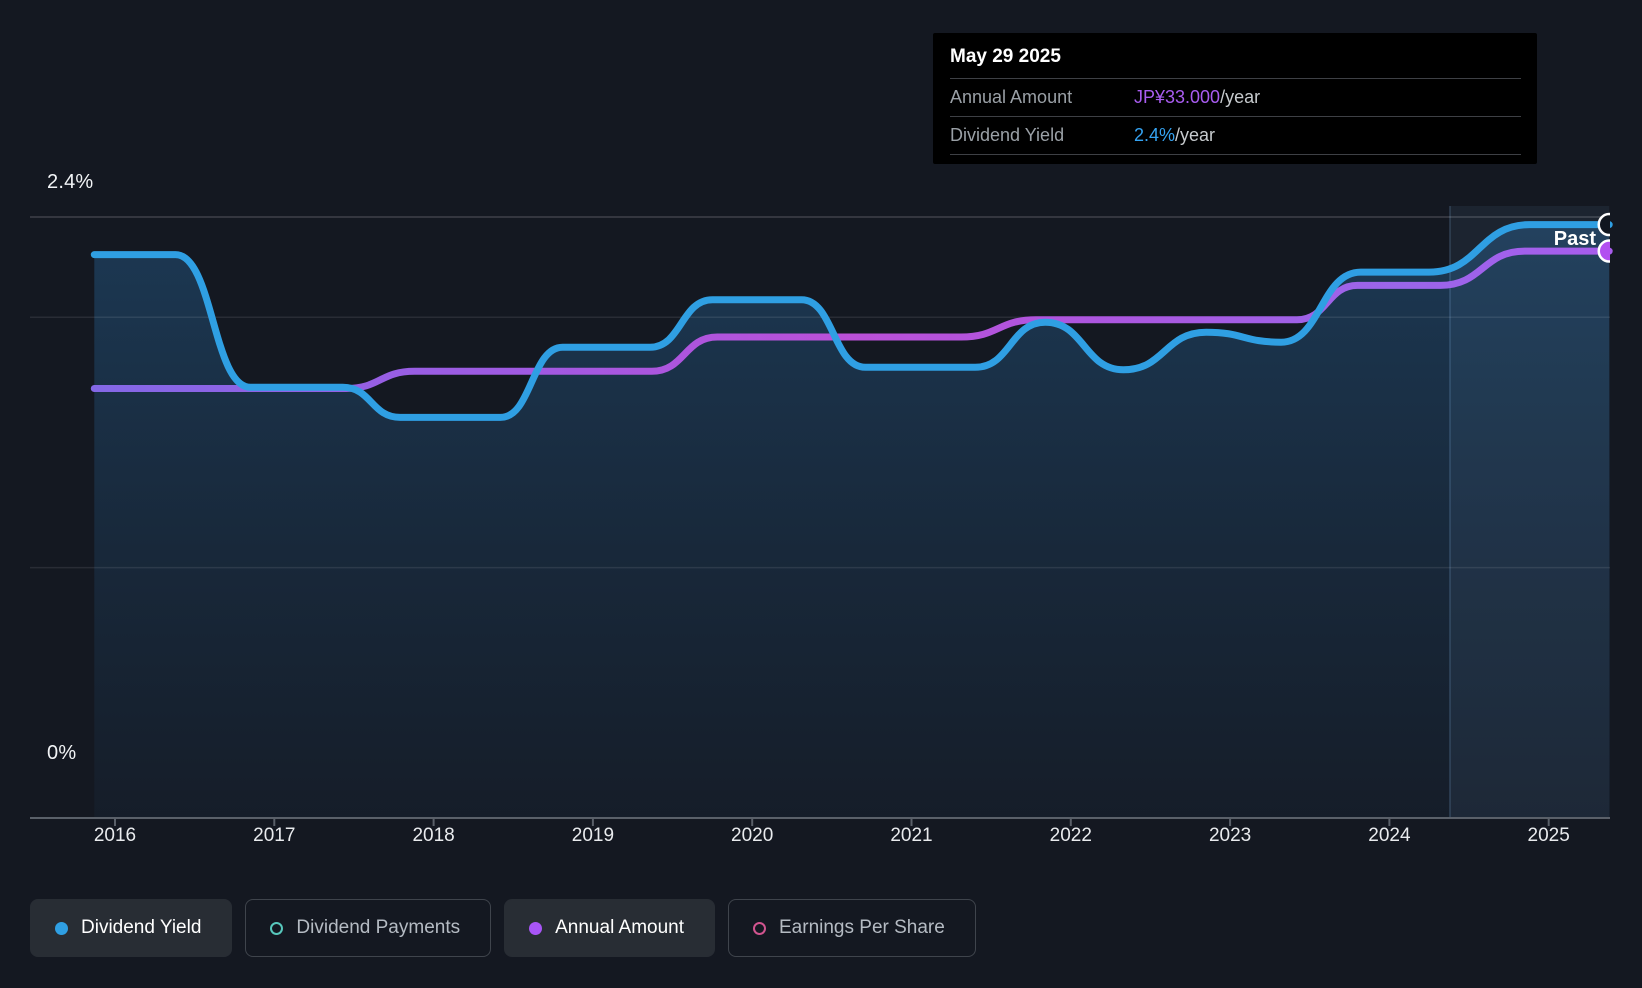  What do you see at coordinates (1235, 135) in the screenshot?
I see `tooltip-row-dividend-yield: Dividend Yield 2.4%/year` at bounding box center [1235, 135].